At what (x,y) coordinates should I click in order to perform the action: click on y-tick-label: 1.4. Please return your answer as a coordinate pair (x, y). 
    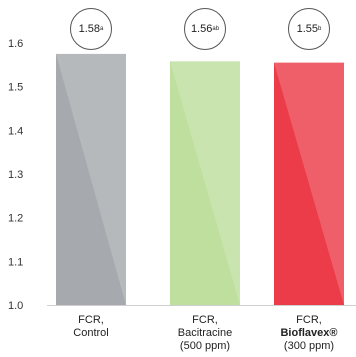
    Looking at the image, I should click on (15, 131).